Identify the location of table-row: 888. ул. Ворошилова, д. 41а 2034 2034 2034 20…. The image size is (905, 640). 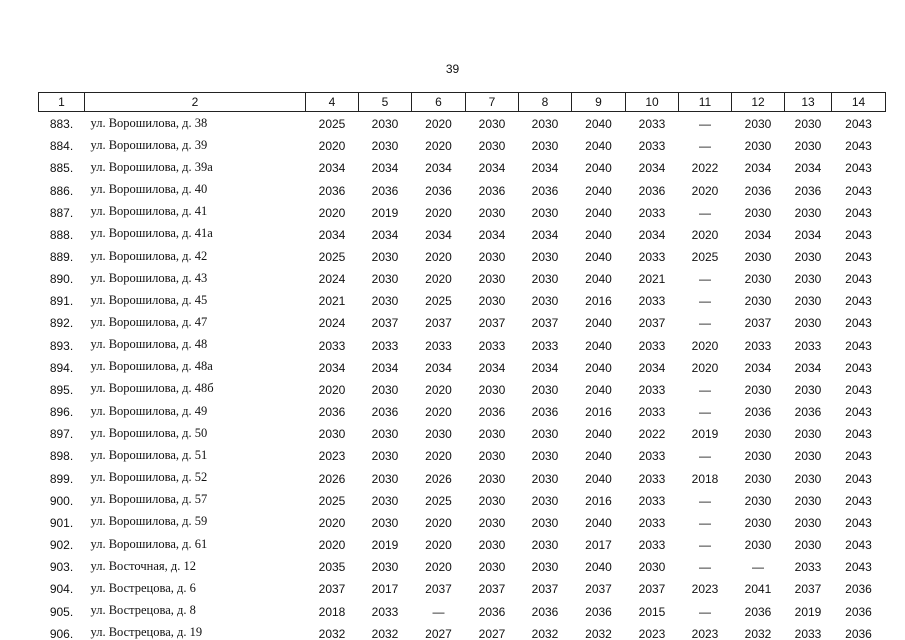
(462, 234).